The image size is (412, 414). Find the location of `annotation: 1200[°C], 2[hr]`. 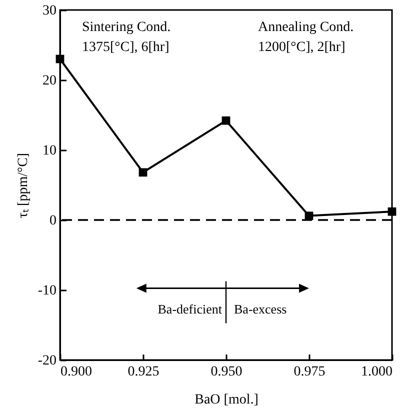

annotation: 1200[°C], 2[hr] is located at coordinates (302, 47).